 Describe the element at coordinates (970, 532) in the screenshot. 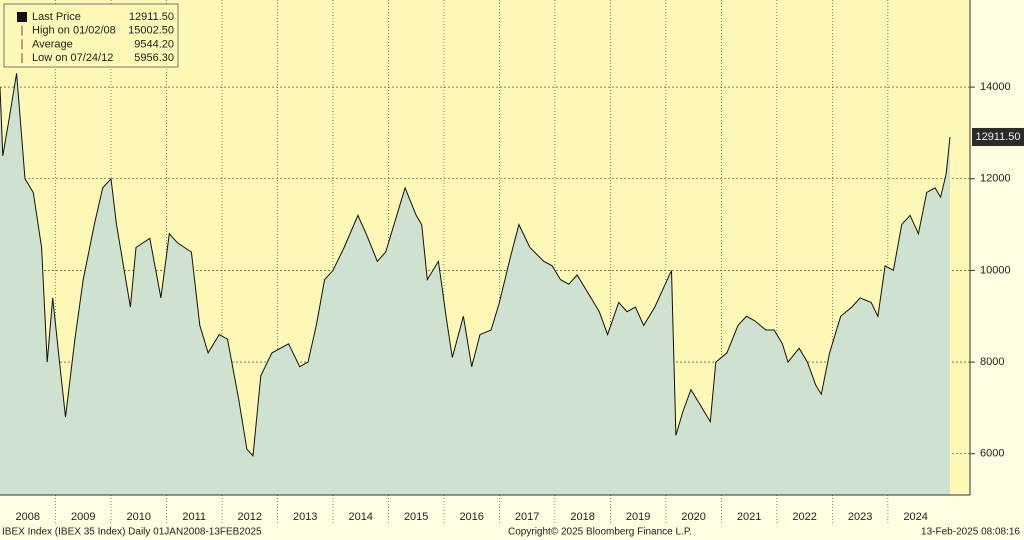

I see `footer-right: 13-Feb-2025 08:08:16` at that location.